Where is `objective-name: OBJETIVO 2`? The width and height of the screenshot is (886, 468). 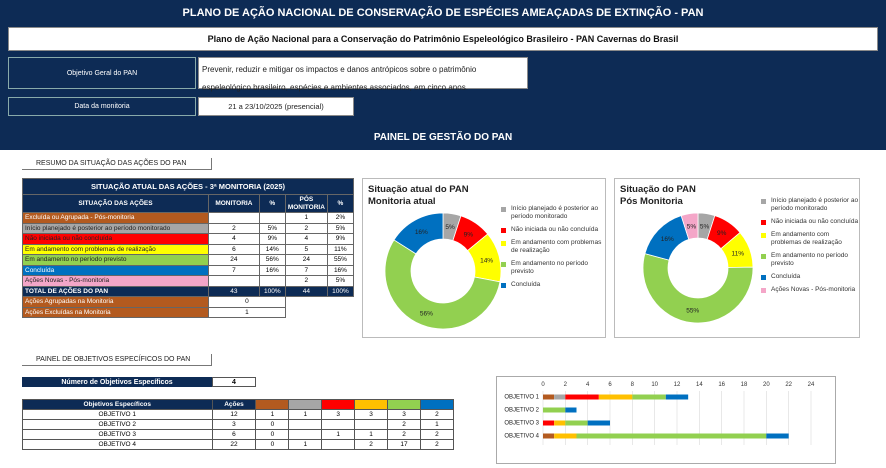
objective-name: OBJETIVO 2 is located at coordinates (117, 424).